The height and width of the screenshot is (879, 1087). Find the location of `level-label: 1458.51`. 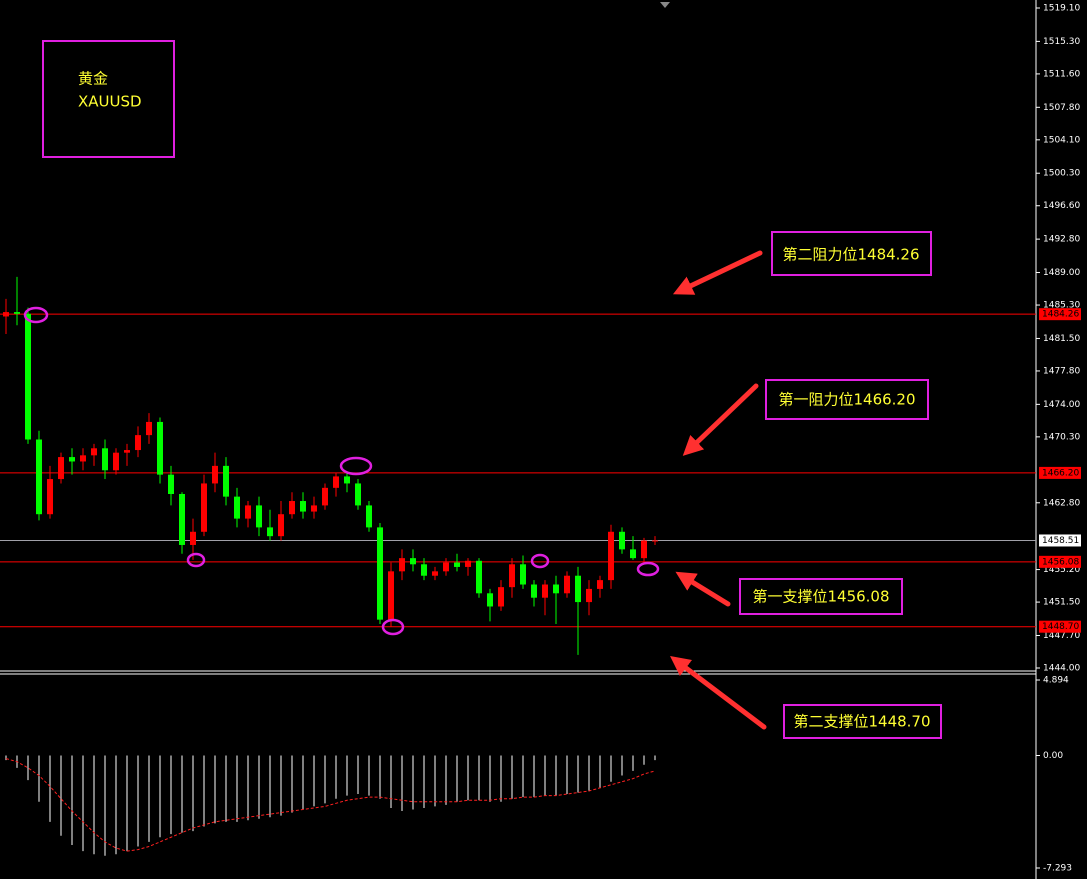

level-label: 1458.51 is located at coordinates (1060, 541).